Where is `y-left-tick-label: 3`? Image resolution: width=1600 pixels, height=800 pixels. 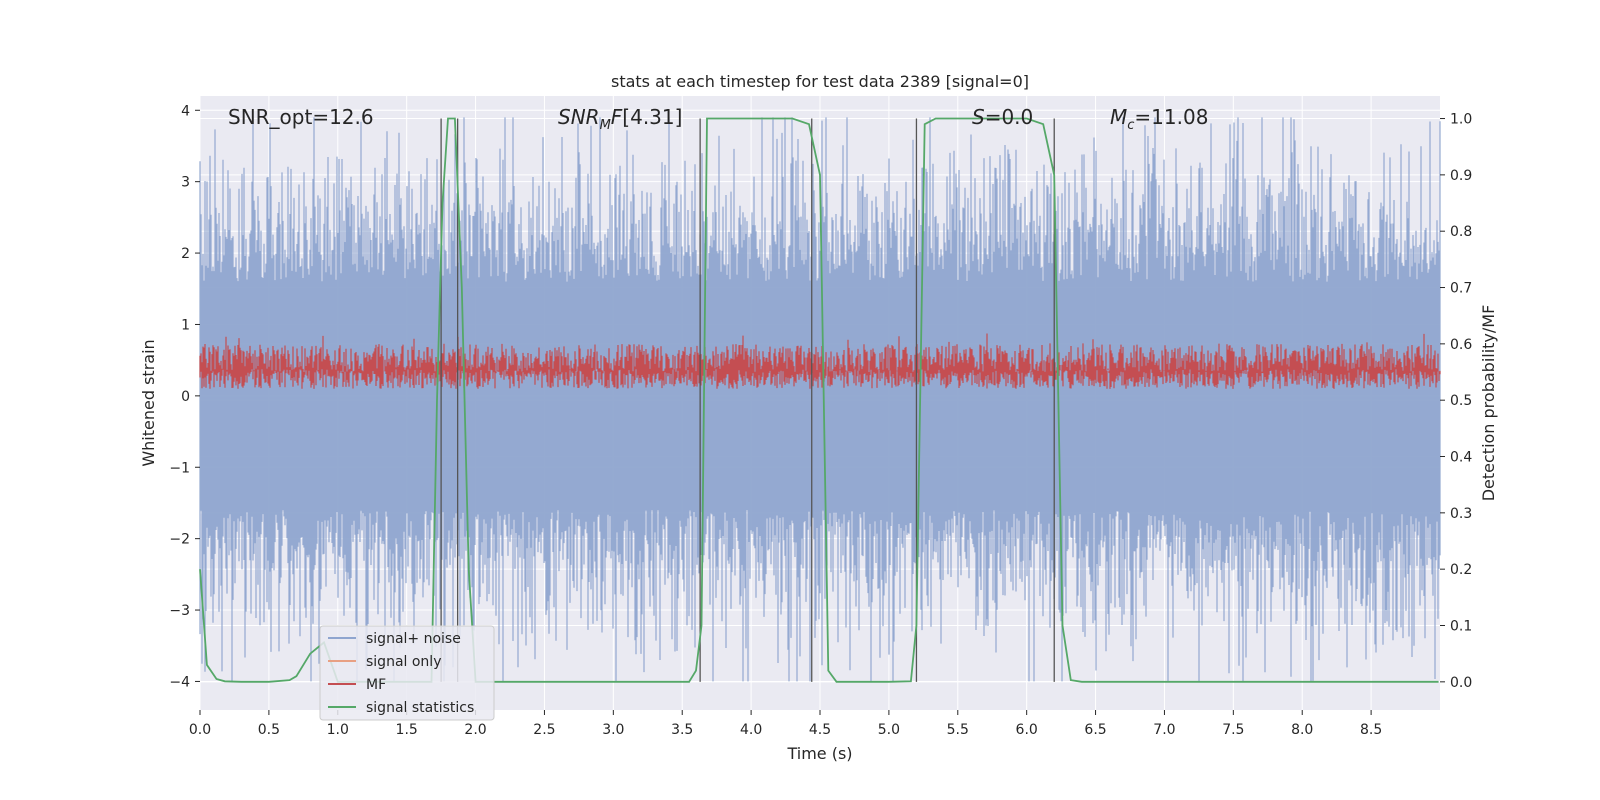 y-left-tick-label: 3 is located at coordinates (185, 183).